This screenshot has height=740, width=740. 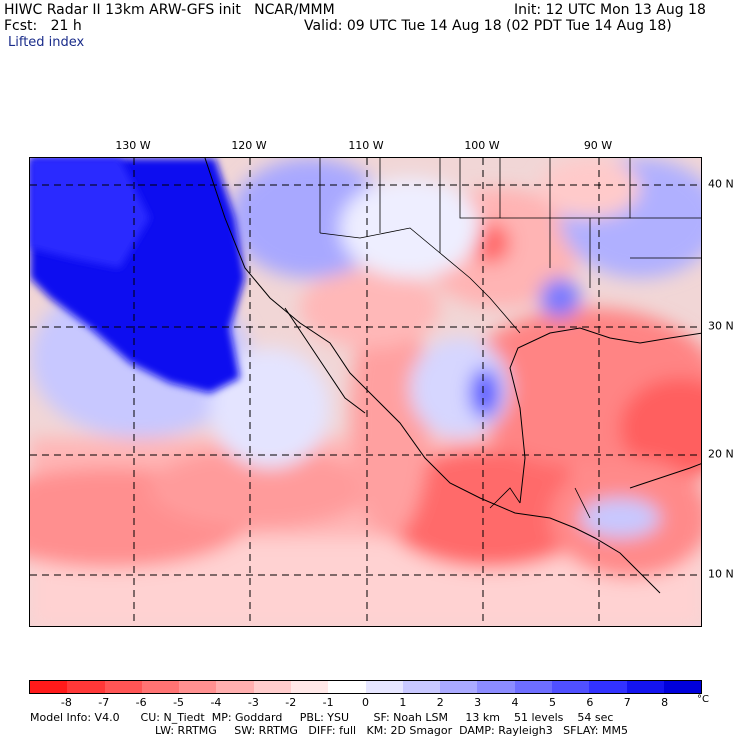 I want to click on color-scale-tick-label: -6, so click(x=141, y=702).